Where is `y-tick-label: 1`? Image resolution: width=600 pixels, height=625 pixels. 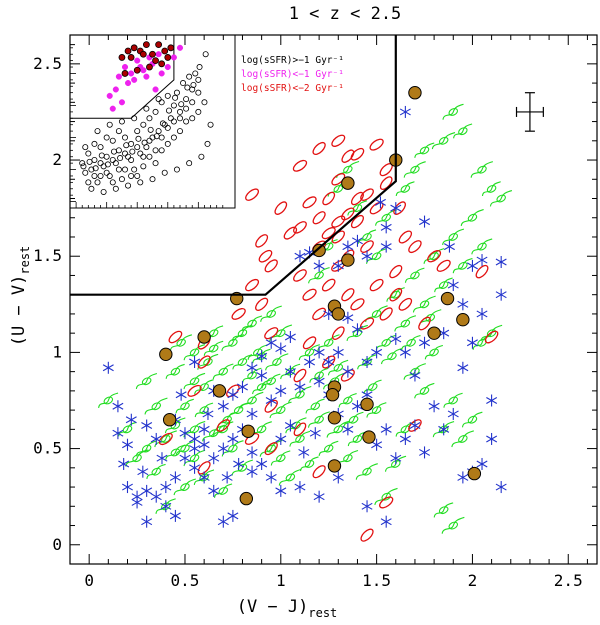 y-tick-label: 1 is located at coordinates (57, 351).